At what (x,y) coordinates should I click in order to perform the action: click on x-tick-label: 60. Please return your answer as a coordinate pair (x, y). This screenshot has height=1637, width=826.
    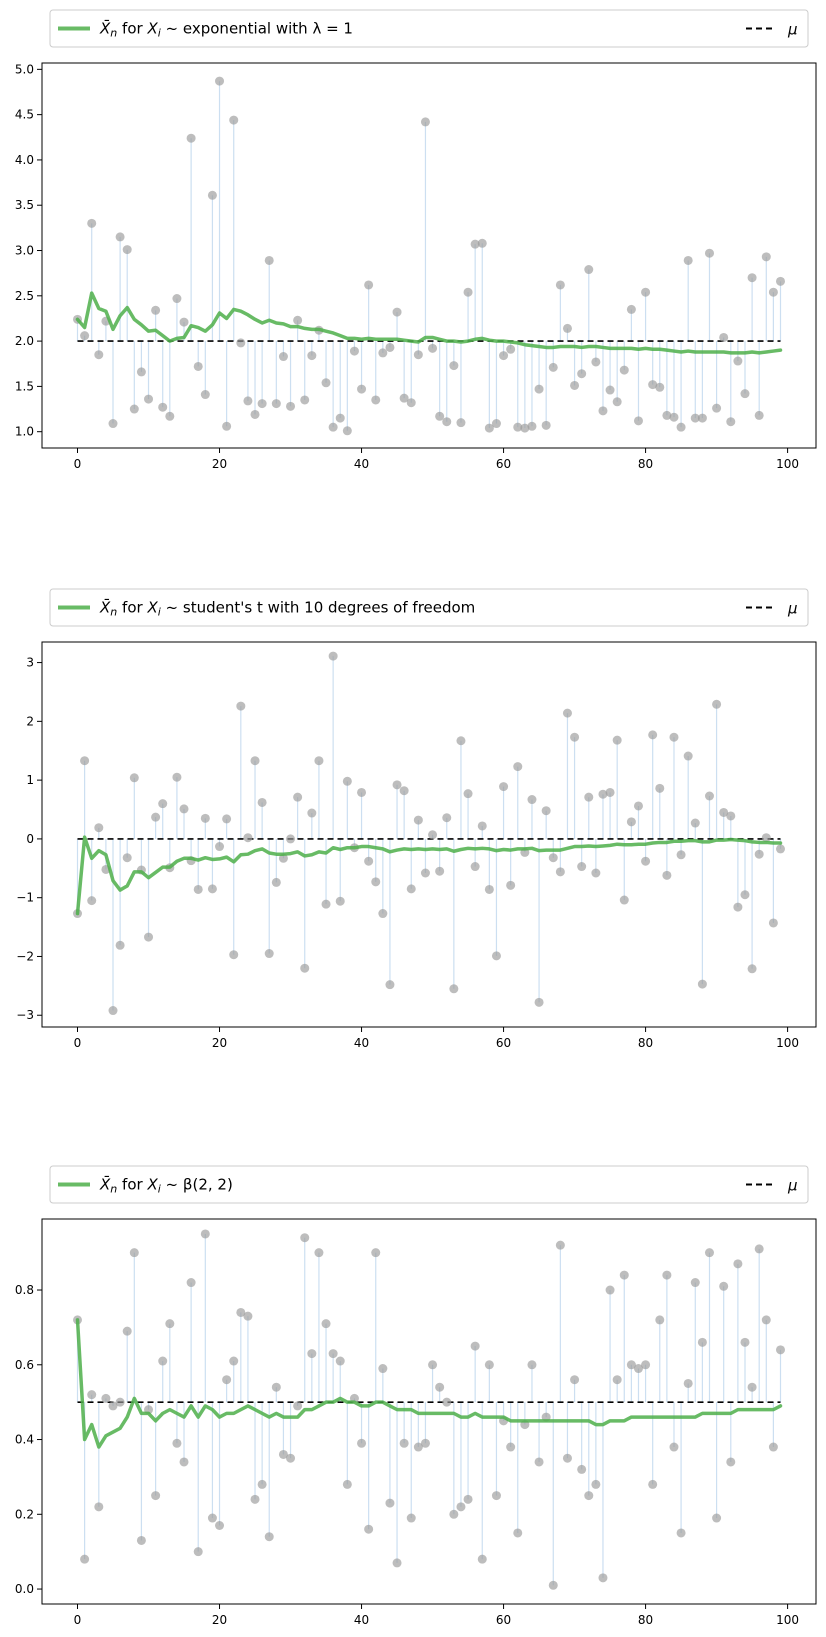
    Looking at the image, I should click on (503, 464).